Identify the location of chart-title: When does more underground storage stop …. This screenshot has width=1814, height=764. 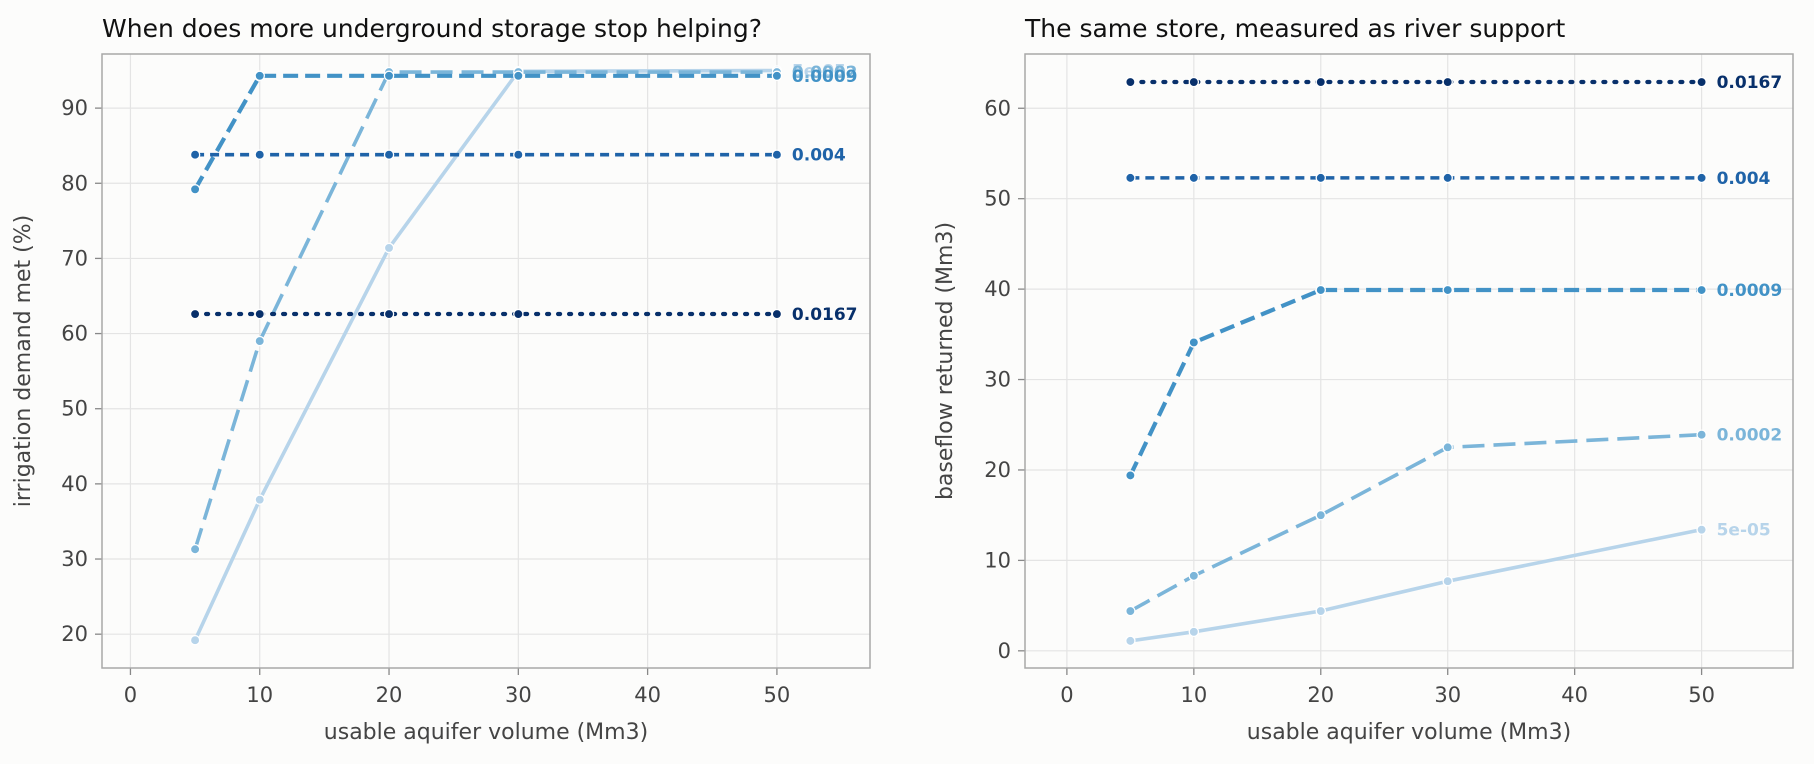
(432, 28).